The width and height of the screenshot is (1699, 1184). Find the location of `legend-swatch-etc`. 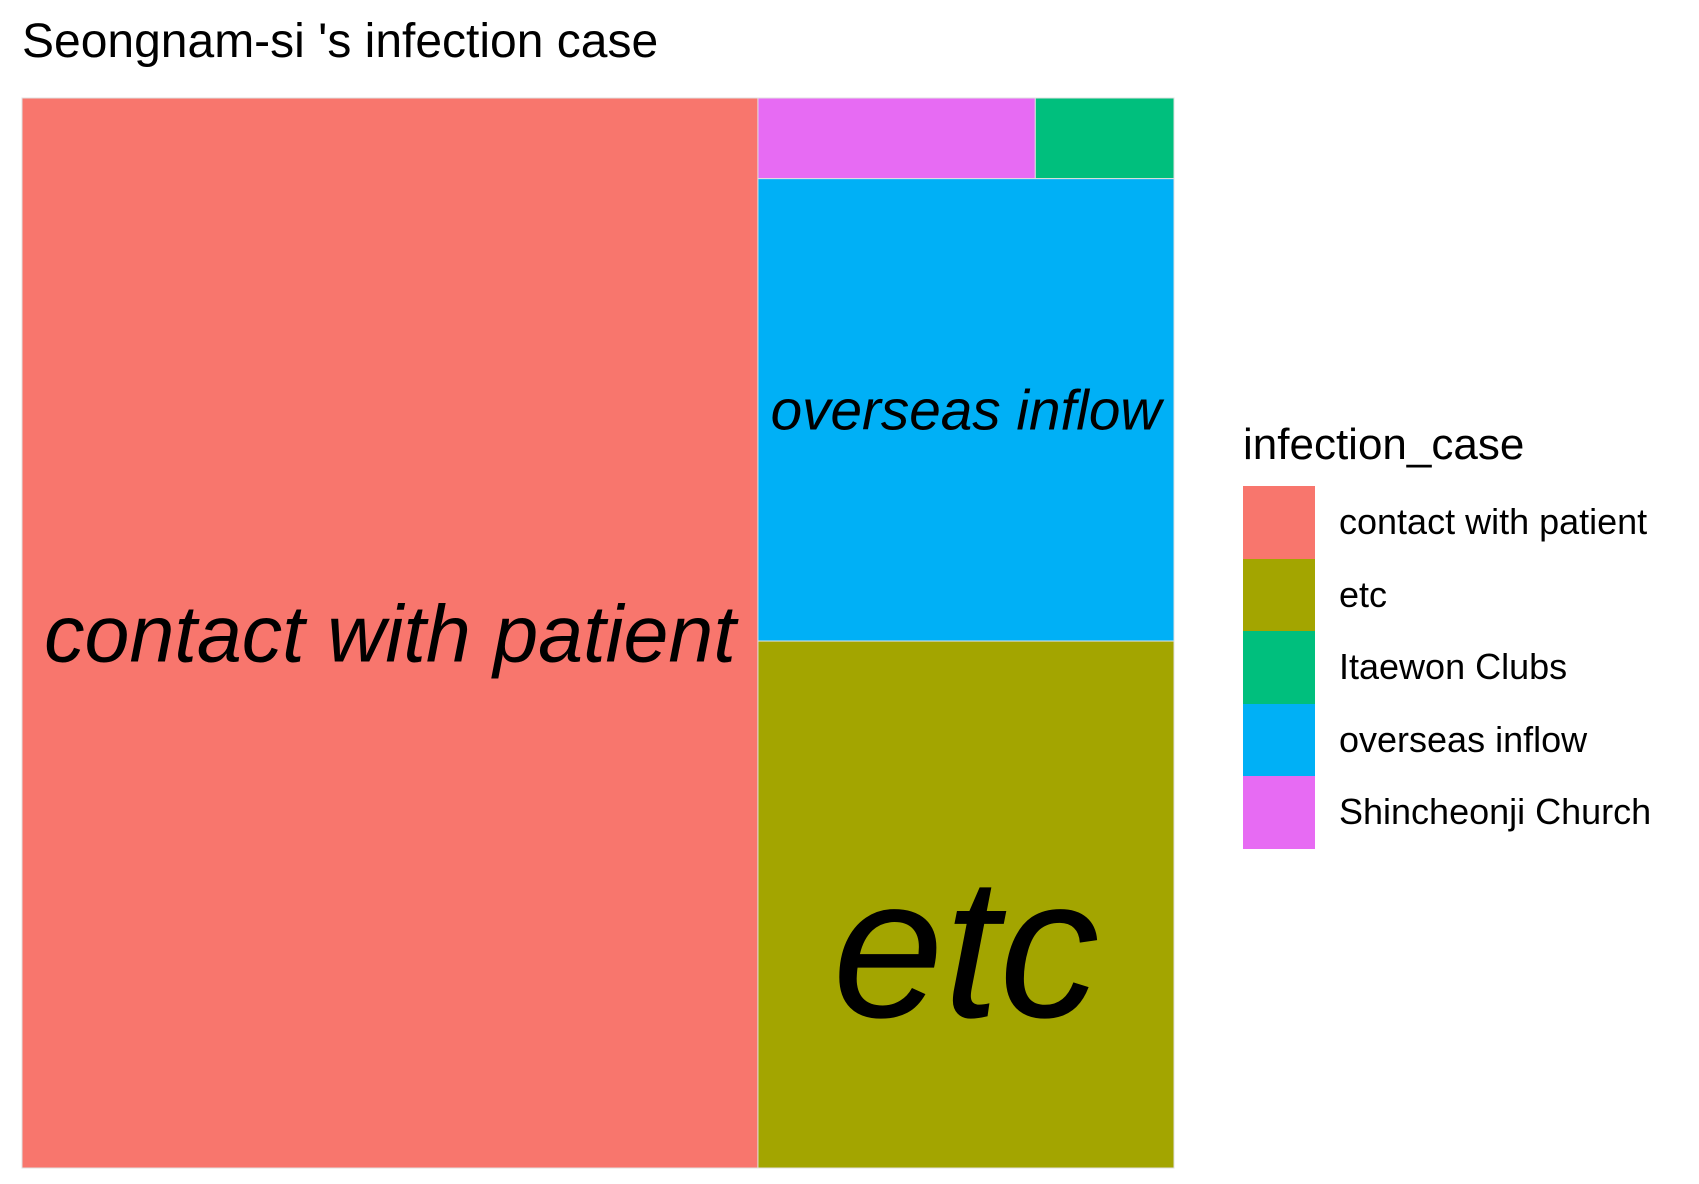

legend-swatch-etc is located at coordinates (1279, 594).